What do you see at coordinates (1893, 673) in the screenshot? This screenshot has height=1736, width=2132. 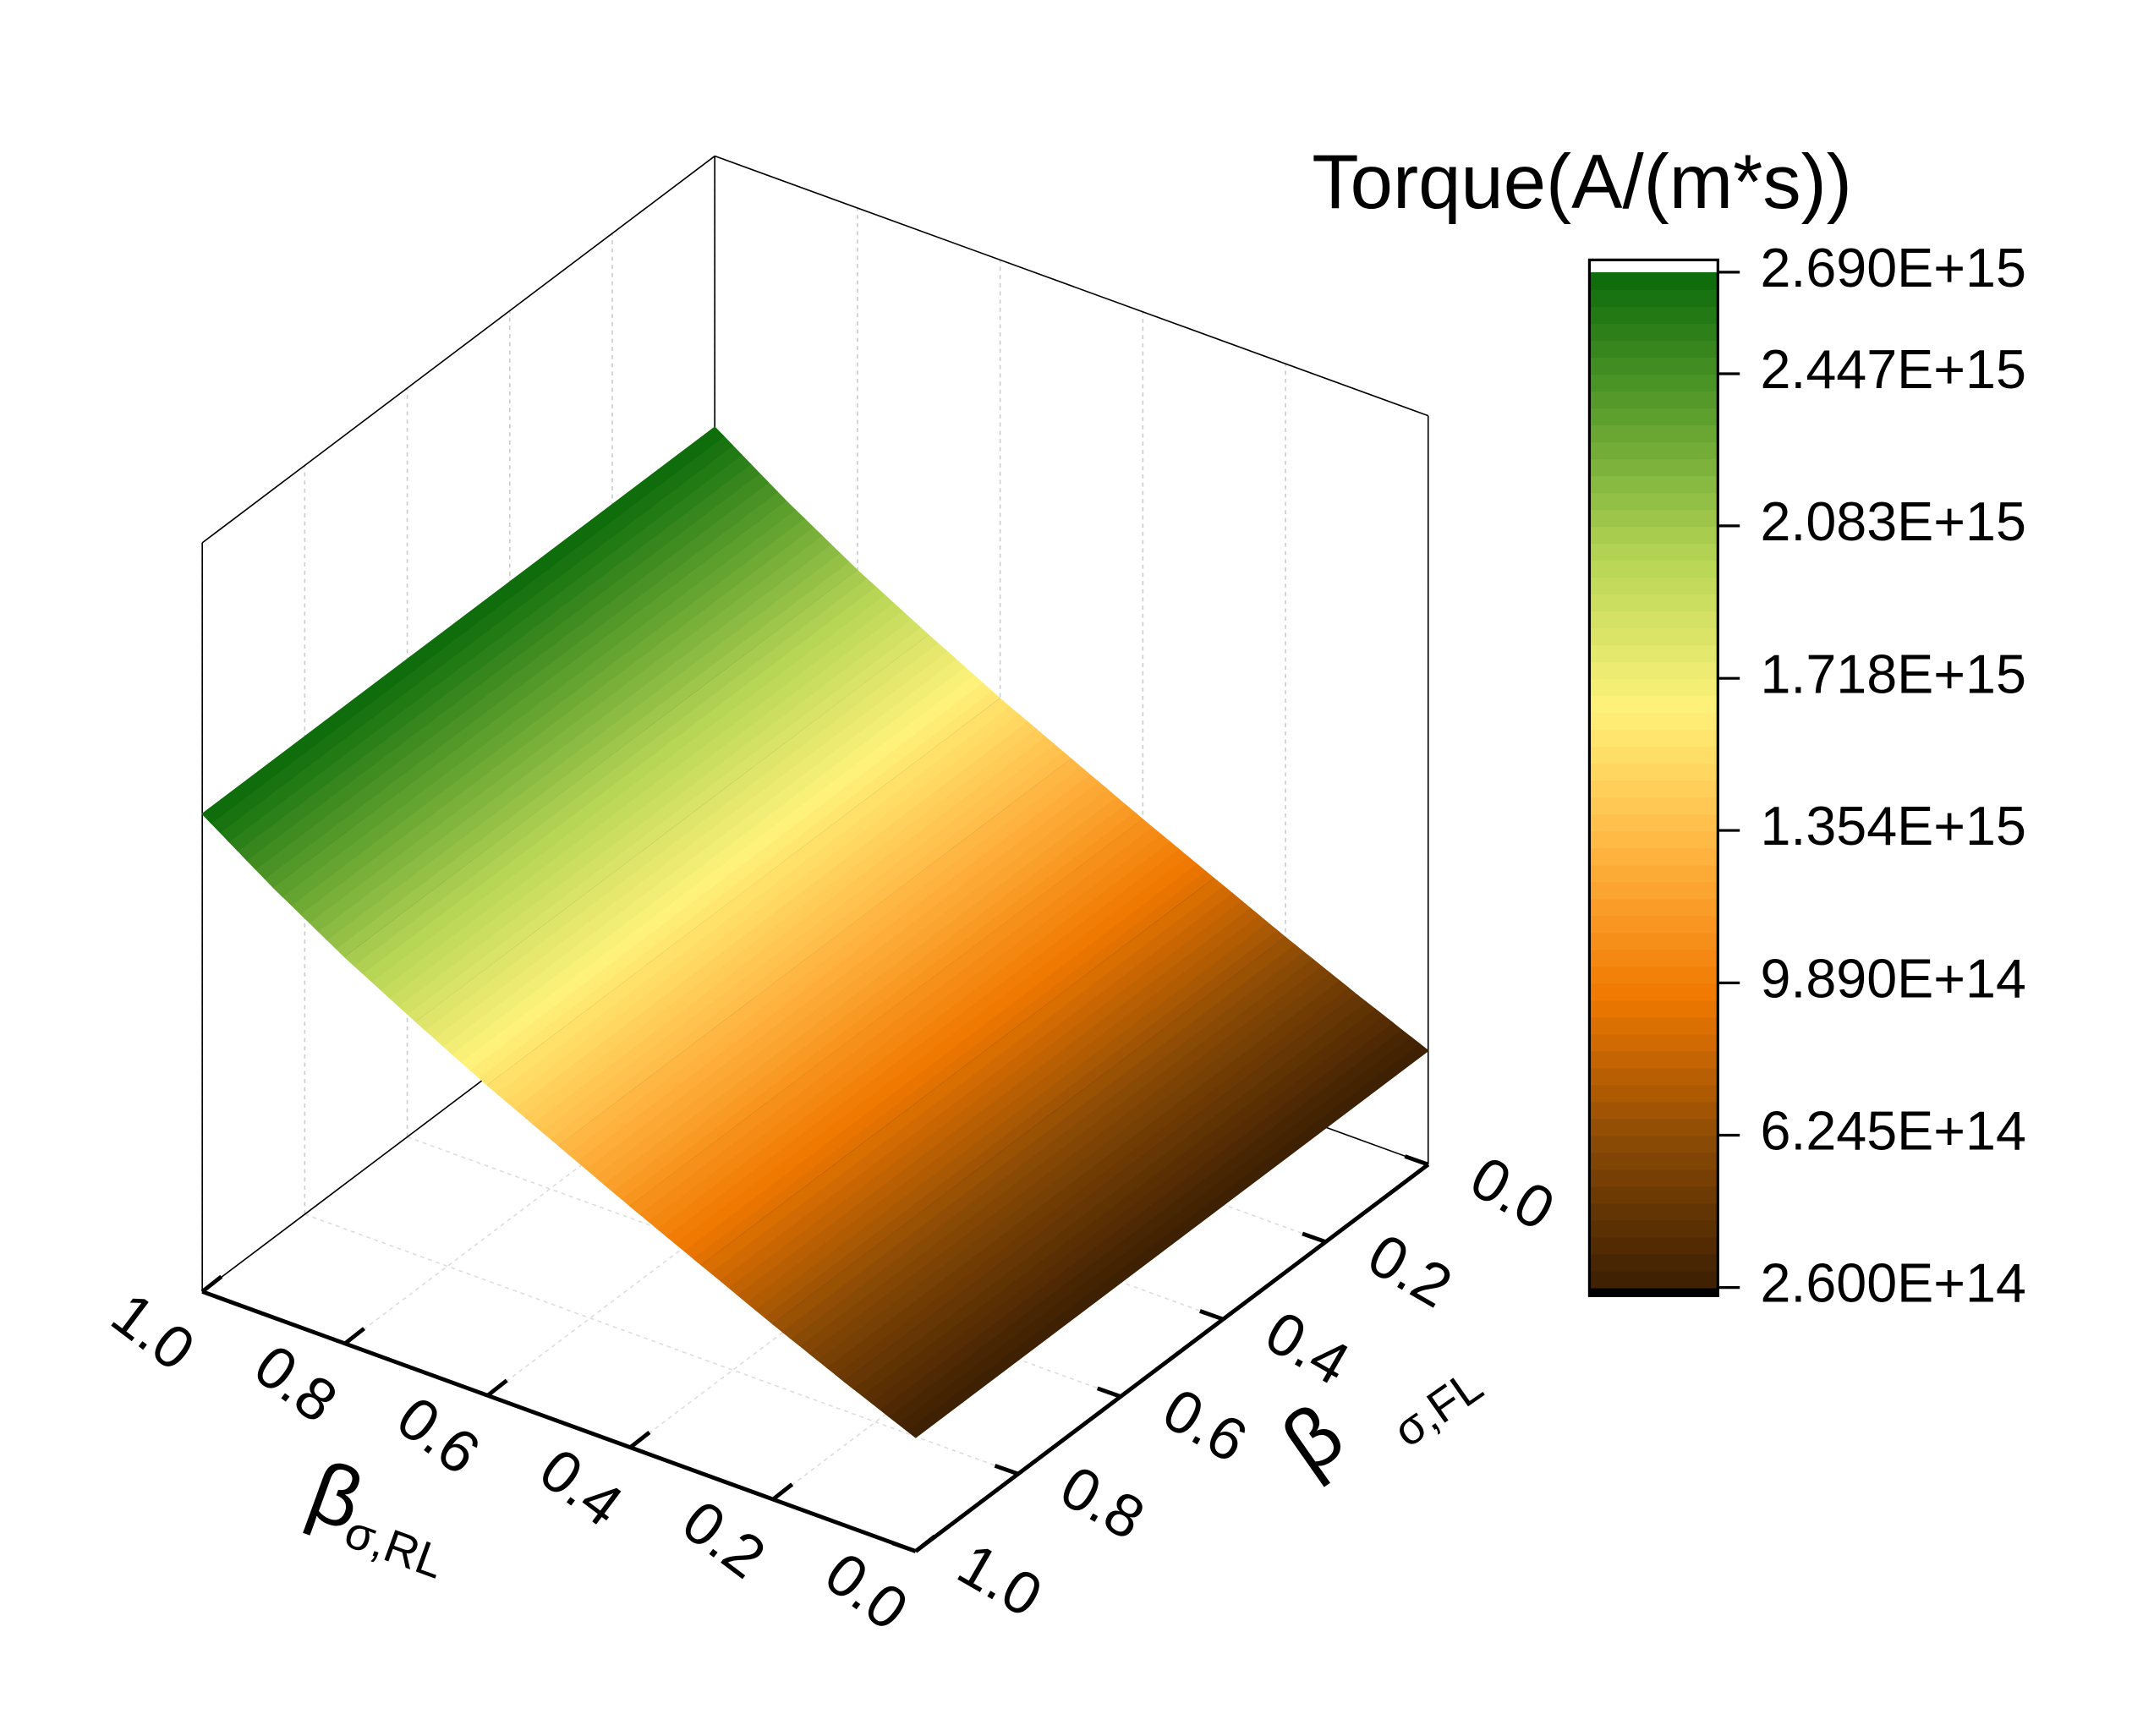 I see `colorbar-tick-label: 1.718E+15` at bounding box center [1893, 673].